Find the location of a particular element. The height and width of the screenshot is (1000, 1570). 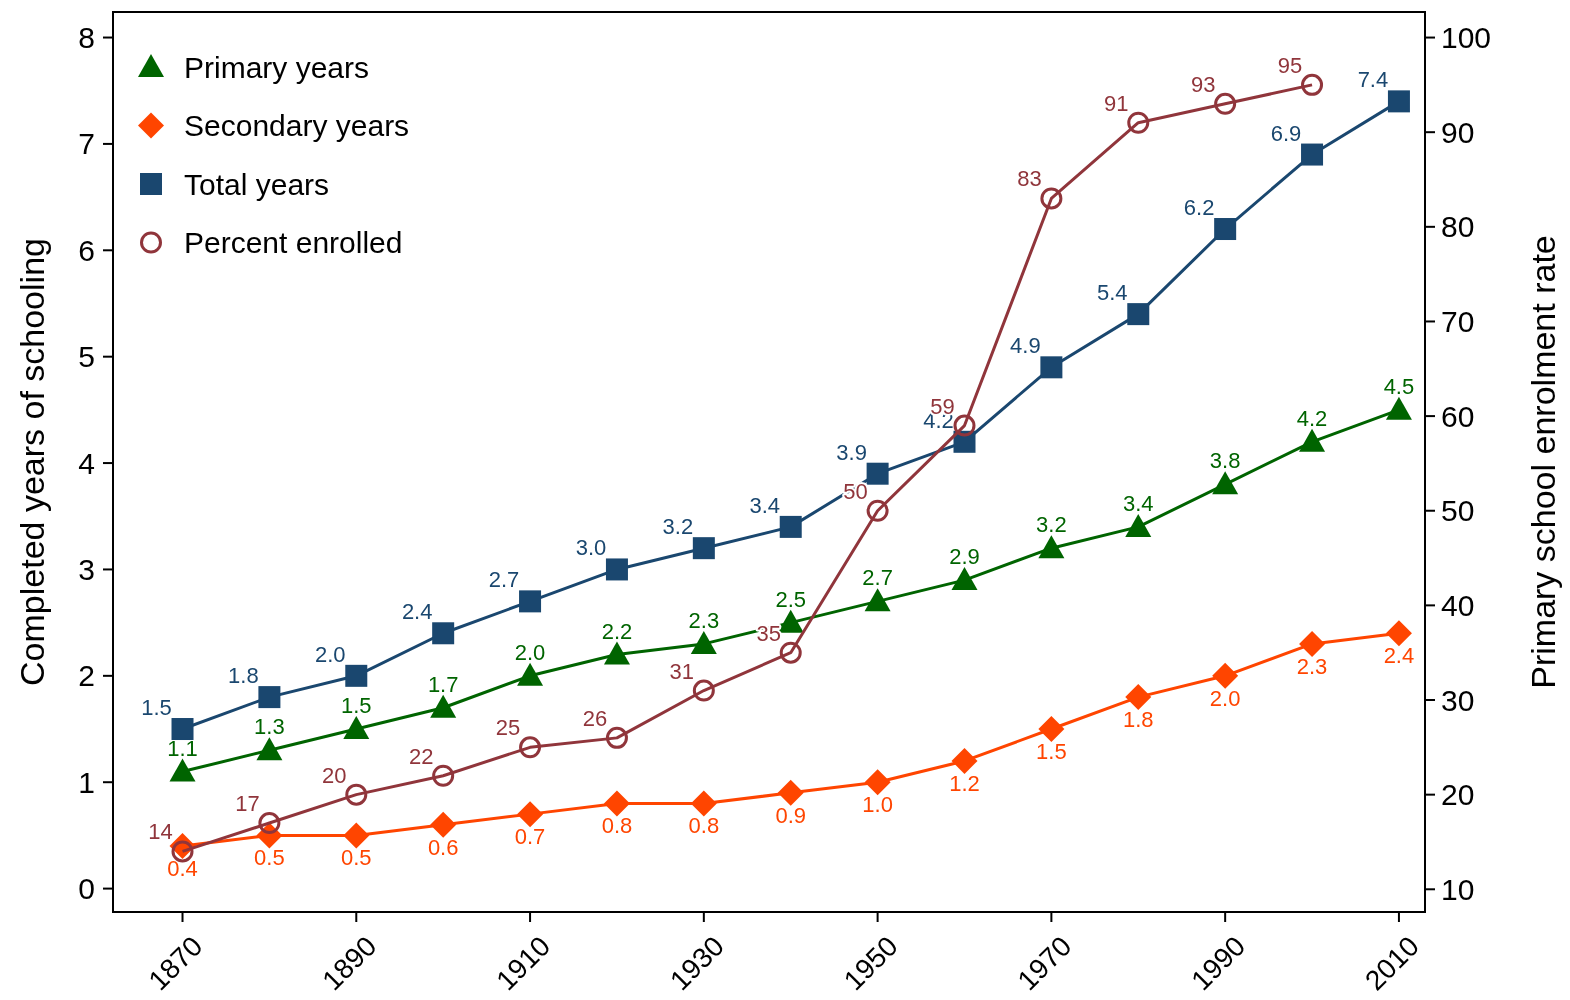

data-label: 3.0 is located at coordinates (591, 548).